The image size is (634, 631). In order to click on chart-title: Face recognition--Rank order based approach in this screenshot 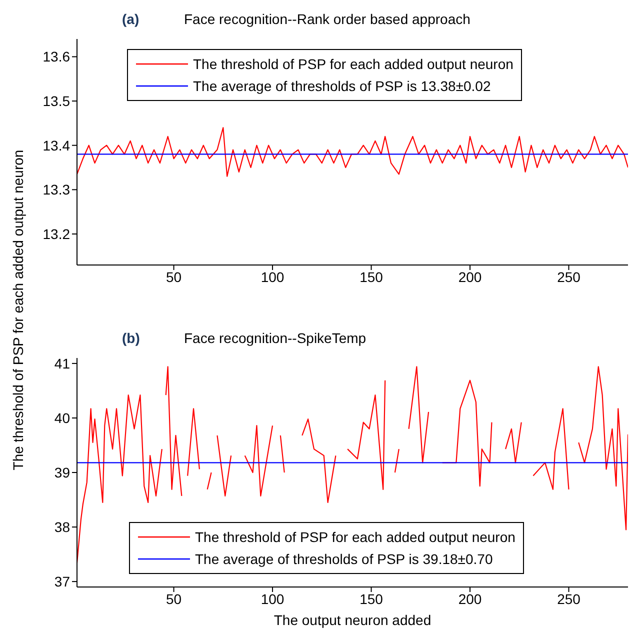, I will do `click(327, 19)`.